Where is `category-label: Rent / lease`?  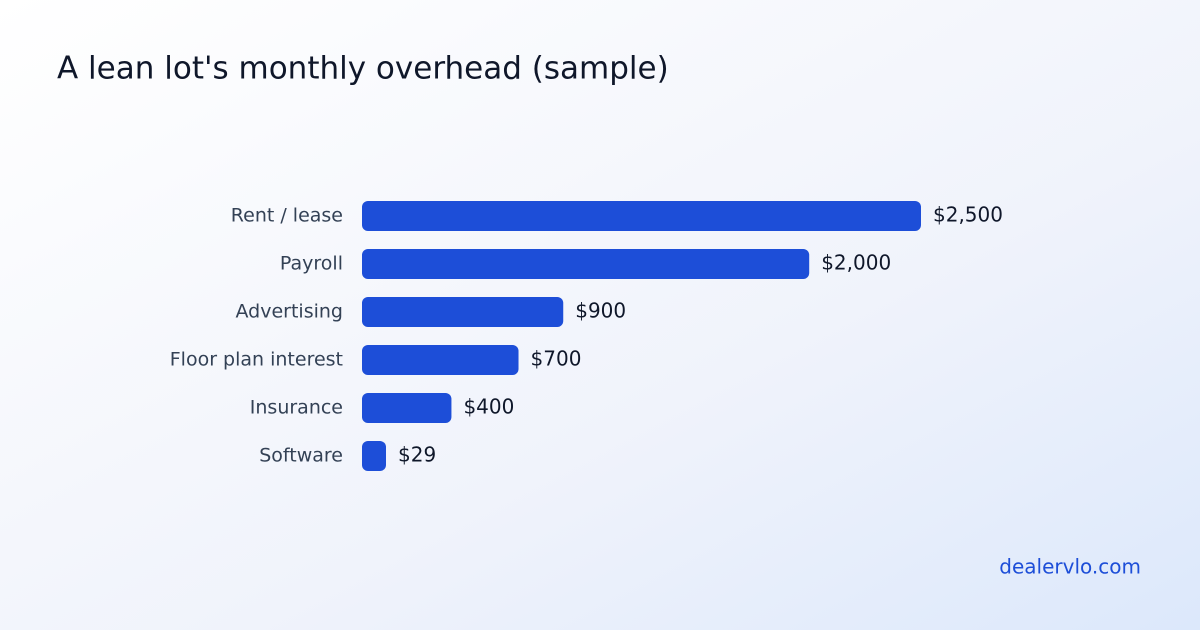 category-label: Rent / lease is located at coordinates (287, 216).